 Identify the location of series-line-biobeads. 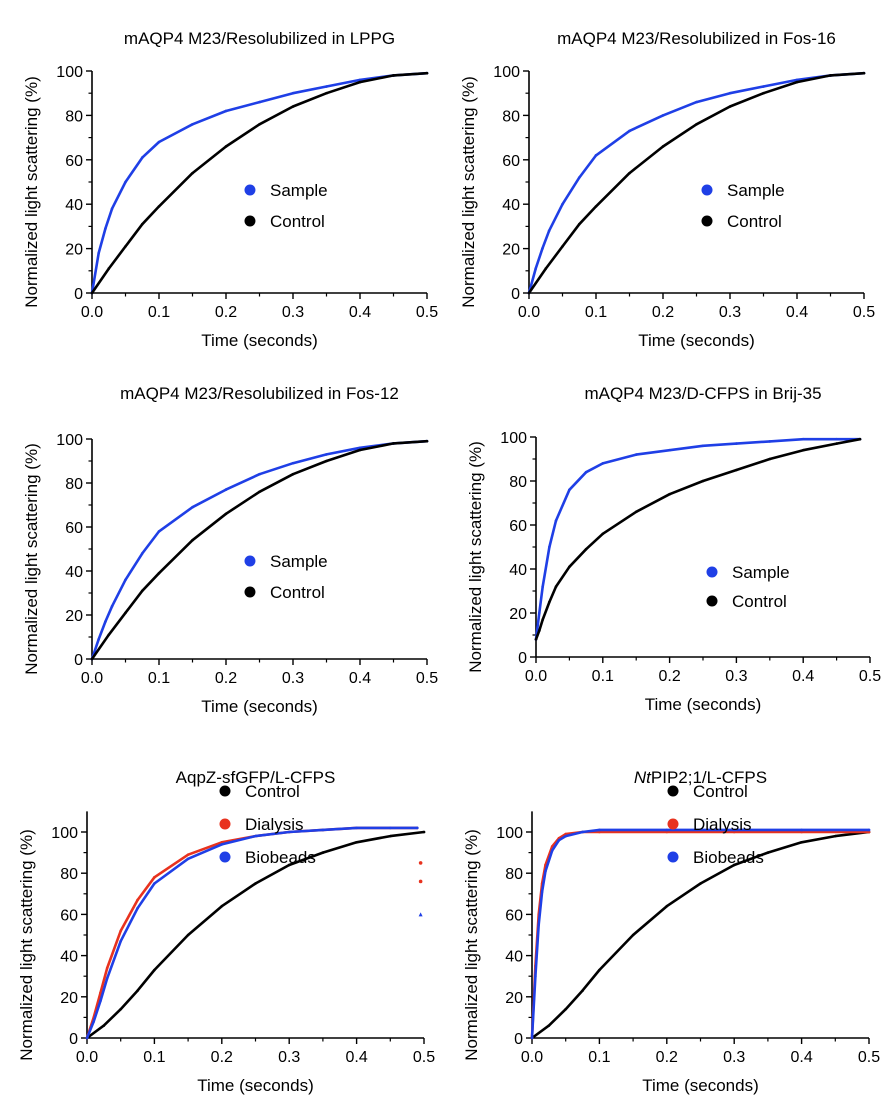
(700, 934).